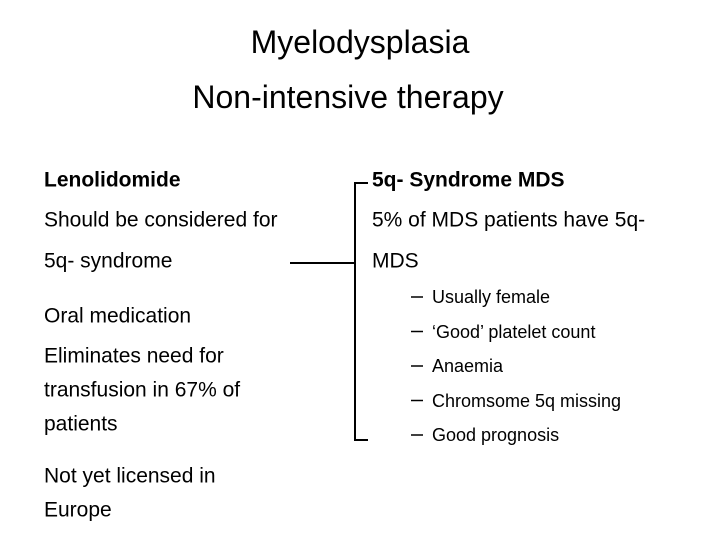  I want to click on left-heading: Lenolidomide, so click(112, 180).